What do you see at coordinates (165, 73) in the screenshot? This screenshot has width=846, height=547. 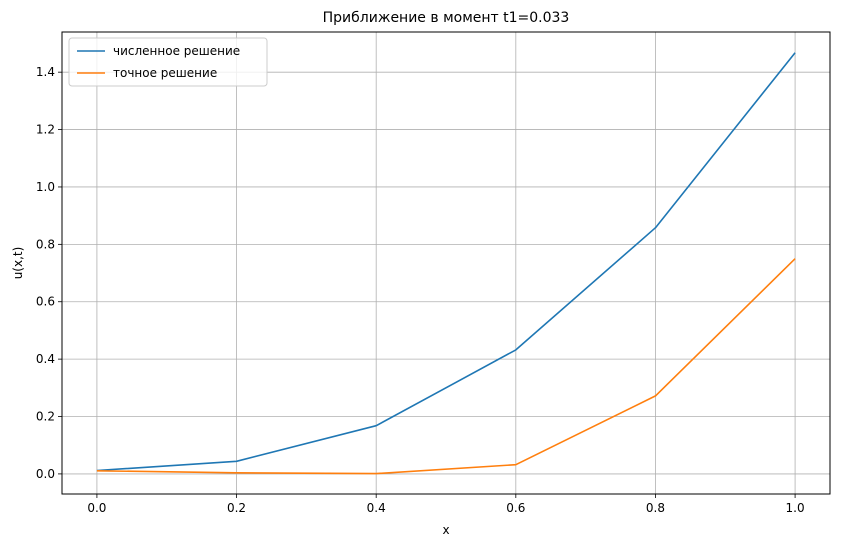 I see `legend-label: точное решение` at bounding box center [165, 73].